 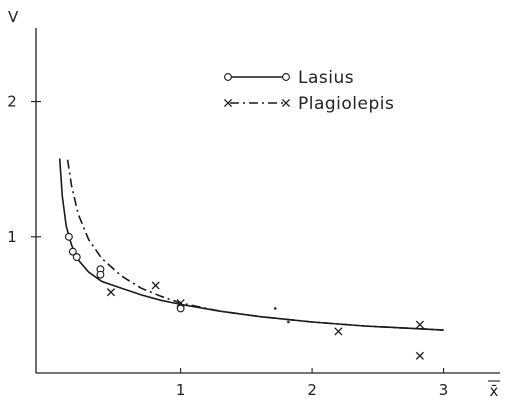 I want to click on y-tick-label-2: 2, so click(x=12, y=102).